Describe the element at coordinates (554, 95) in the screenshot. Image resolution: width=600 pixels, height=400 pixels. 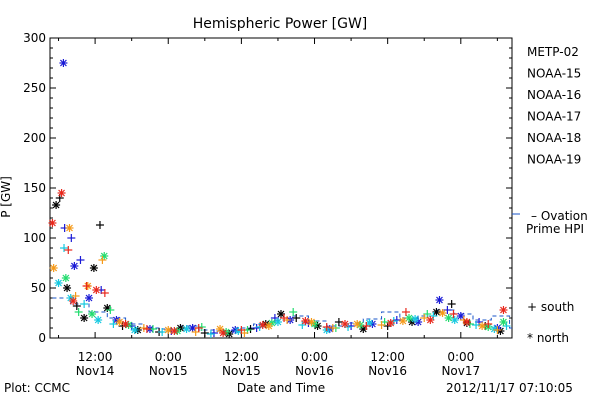
I see `legend-entry: NOAA-16` at that location.